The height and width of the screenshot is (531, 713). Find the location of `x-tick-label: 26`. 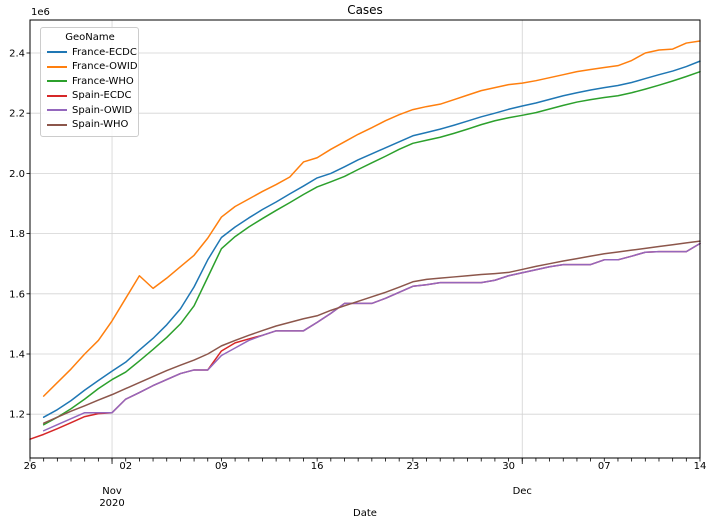

x-tick-label: 26 is located at coordinates (30, 466).